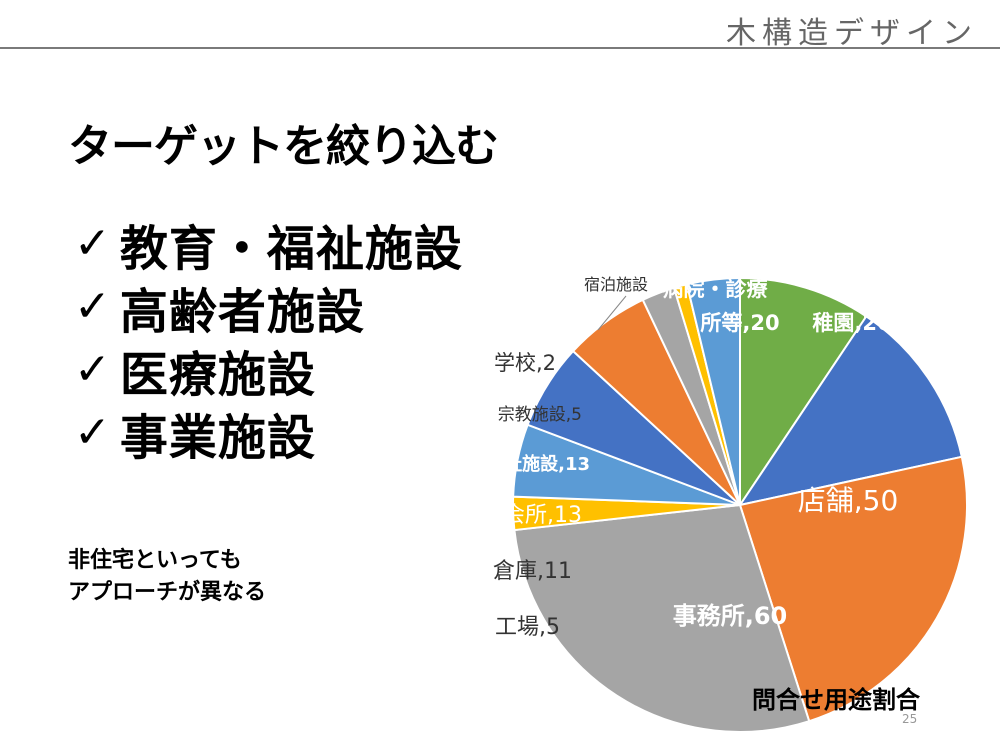  What do you see at coordinates (739, 323) in the screenshot?
I see `data-label: 所等,20` at bounding box center [739, 323].